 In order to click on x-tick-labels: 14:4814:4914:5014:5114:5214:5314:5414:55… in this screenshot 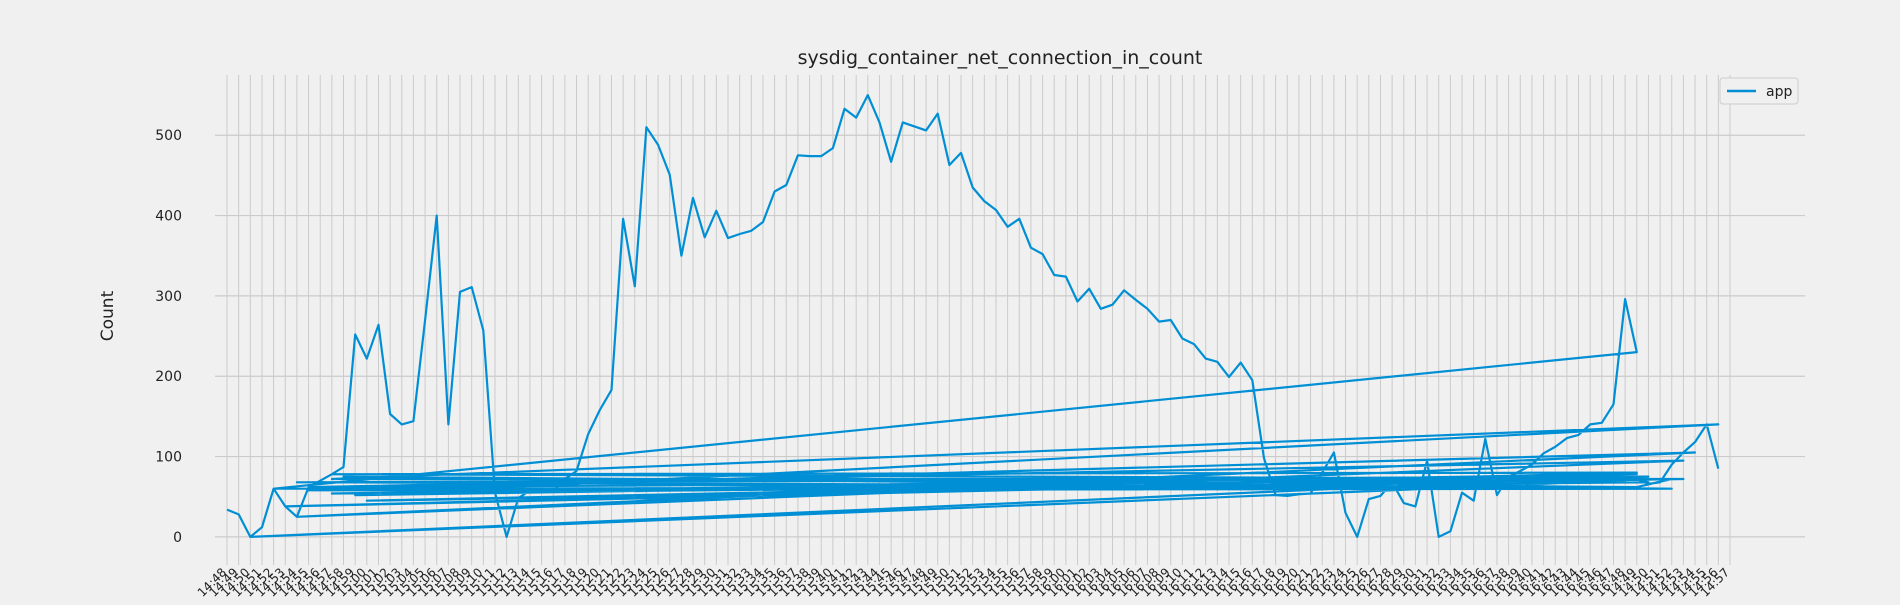, I will do `click(963, 582)`.